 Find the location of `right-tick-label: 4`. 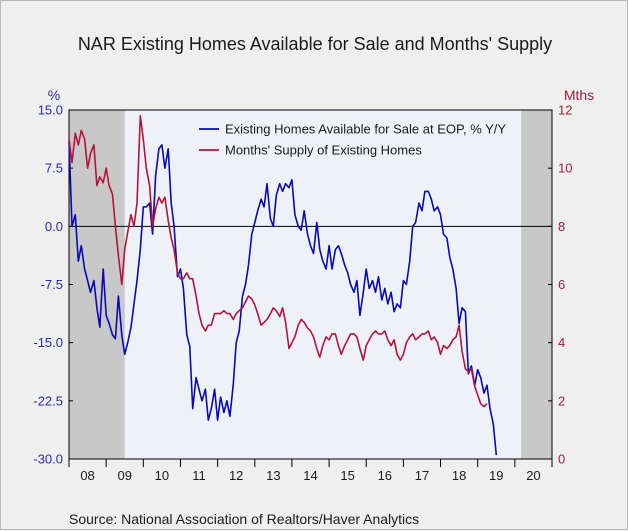

right-tick-label: 4 is located at coordinates (561, 342).